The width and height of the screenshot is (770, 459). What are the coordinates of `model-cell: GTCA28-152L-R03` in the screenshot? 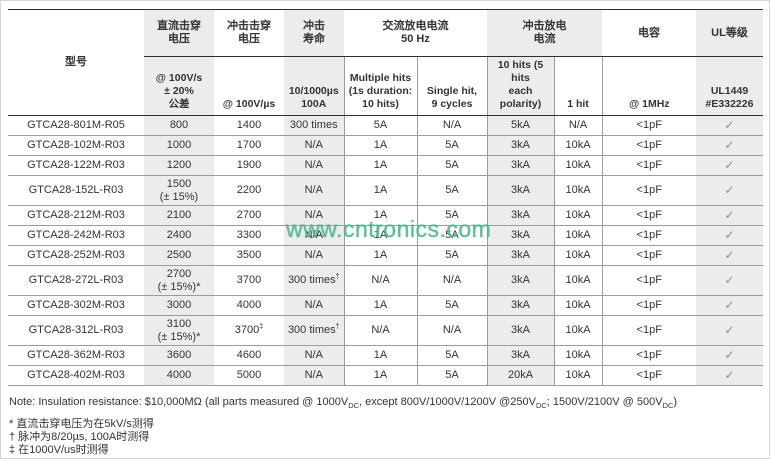 It's located at (76, 190).